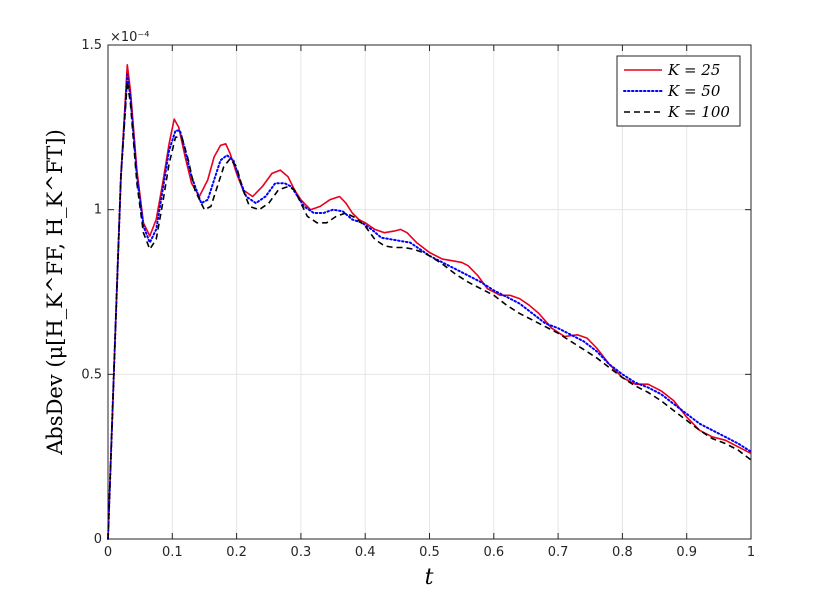 Image resolution: width=830 pixels, height=604 pixels. Describe the element at coordinates (429, 552) in the screenshot. I see `x-tick-label: 0.5` at that location.